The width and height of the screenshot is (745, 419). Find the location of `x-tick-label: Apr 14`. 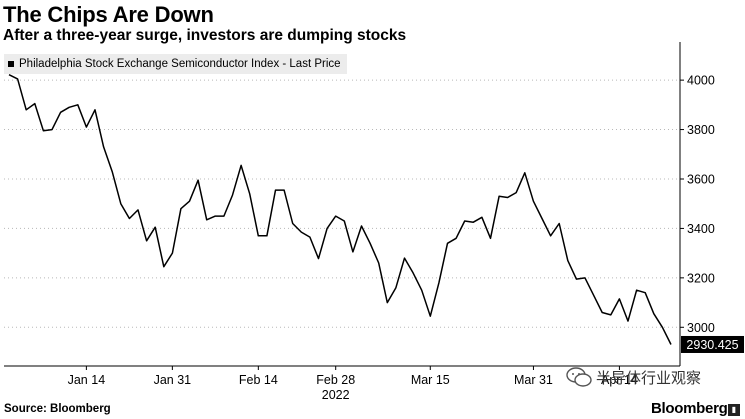

x-tick-label: Apr 14 is located at coordinates (619, 380).